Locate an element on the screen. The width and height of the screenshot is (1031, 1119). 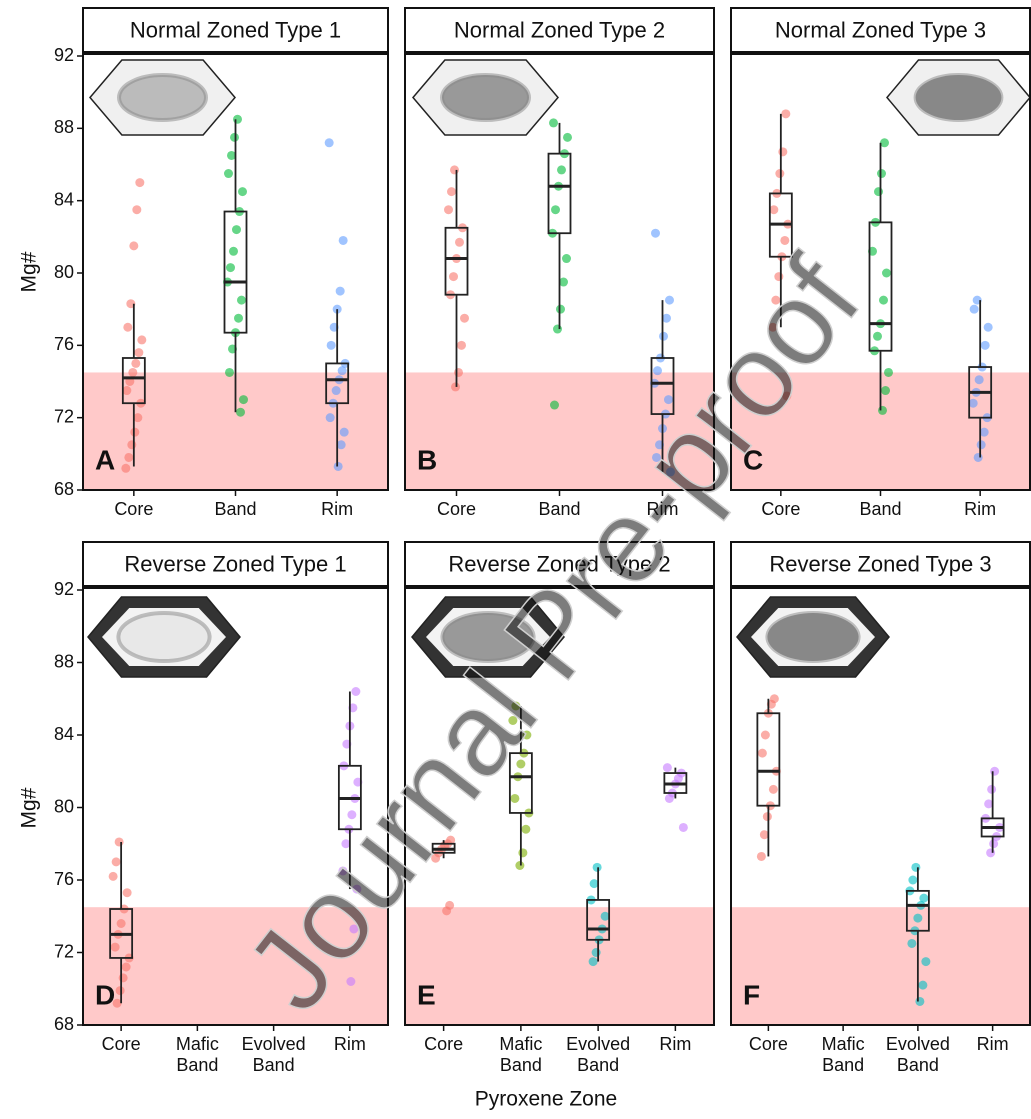
panel-label: A is located at coordinates (105, 459).